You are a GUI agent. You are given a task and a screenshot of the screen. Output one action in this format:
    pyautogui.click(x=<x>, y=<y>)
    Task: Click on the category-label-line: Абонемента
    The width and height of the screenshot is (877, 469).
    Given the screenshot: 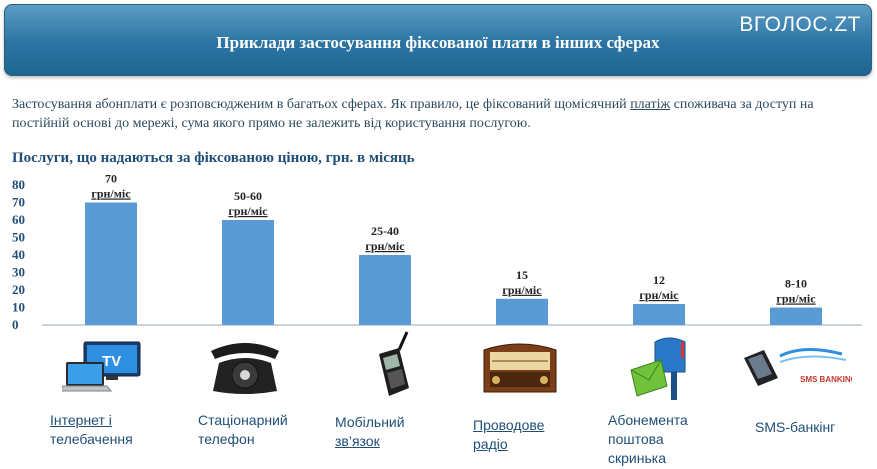 What is the action you would take?
    pyautogui.click(x=648, y=420)
    